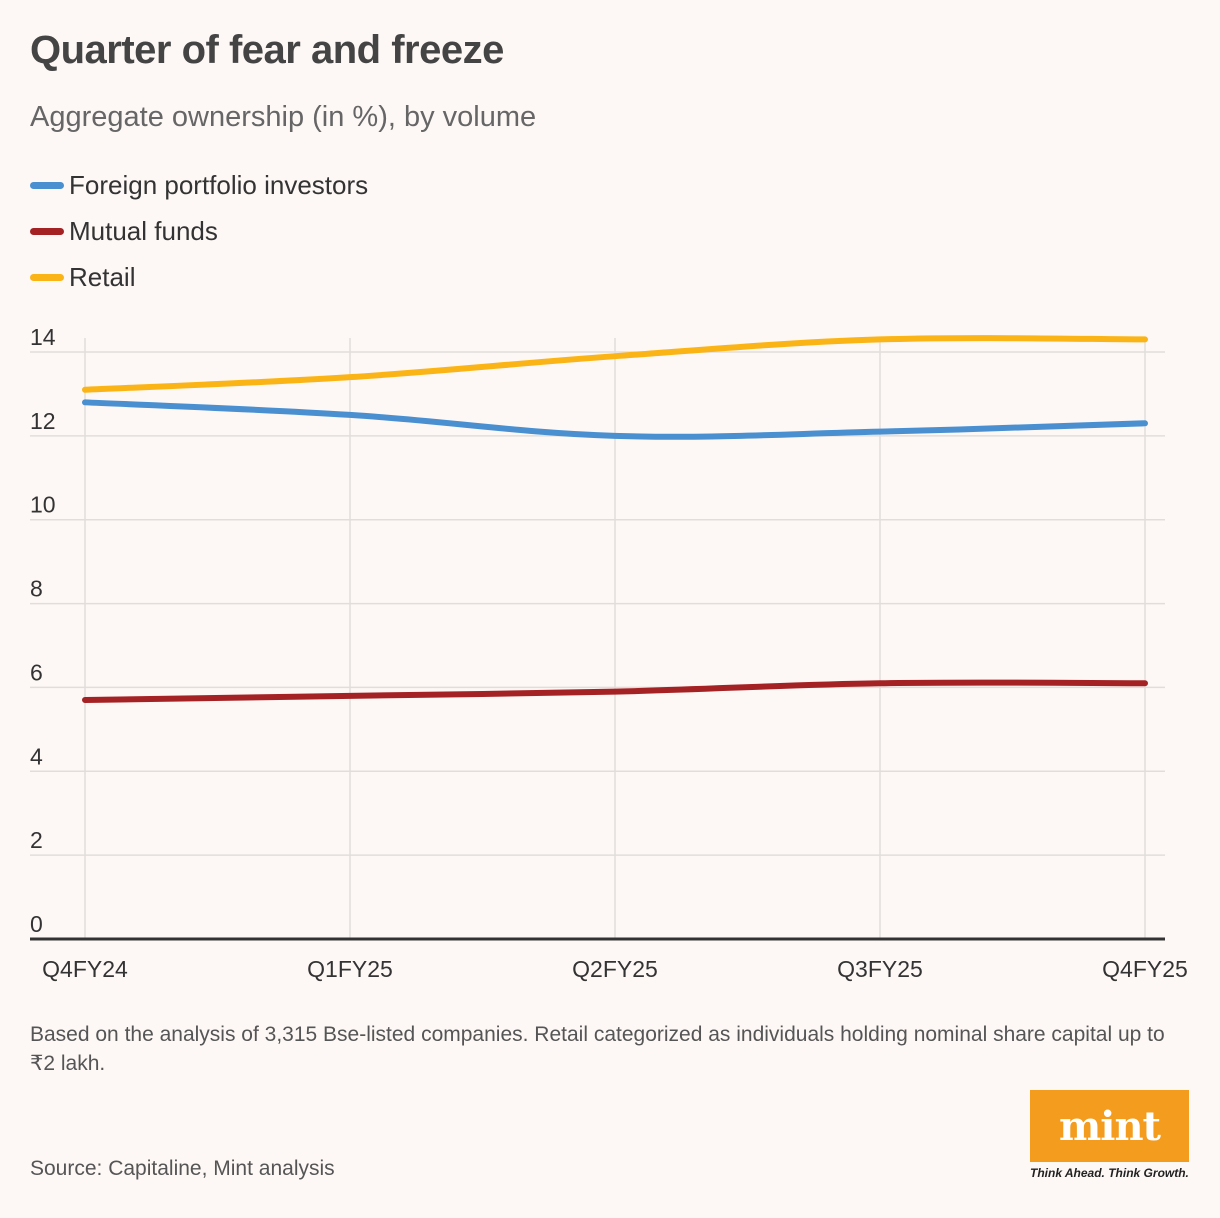  I want to click on source-note: Source: Capitaline, Mint analysis, so click(182, 1168).